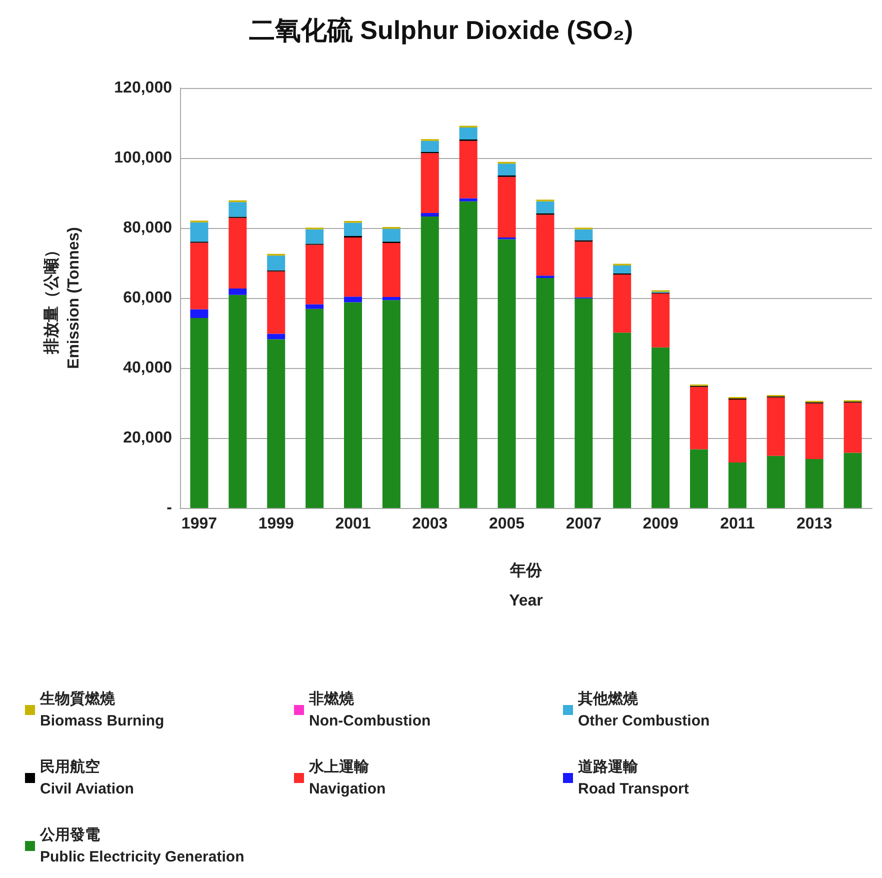 The image size is (882, 878). What do you see at coordinates (526, 586) in the screenshot?
I see `x-axis-title: 年份 Year` at bounding box center [526, 586].